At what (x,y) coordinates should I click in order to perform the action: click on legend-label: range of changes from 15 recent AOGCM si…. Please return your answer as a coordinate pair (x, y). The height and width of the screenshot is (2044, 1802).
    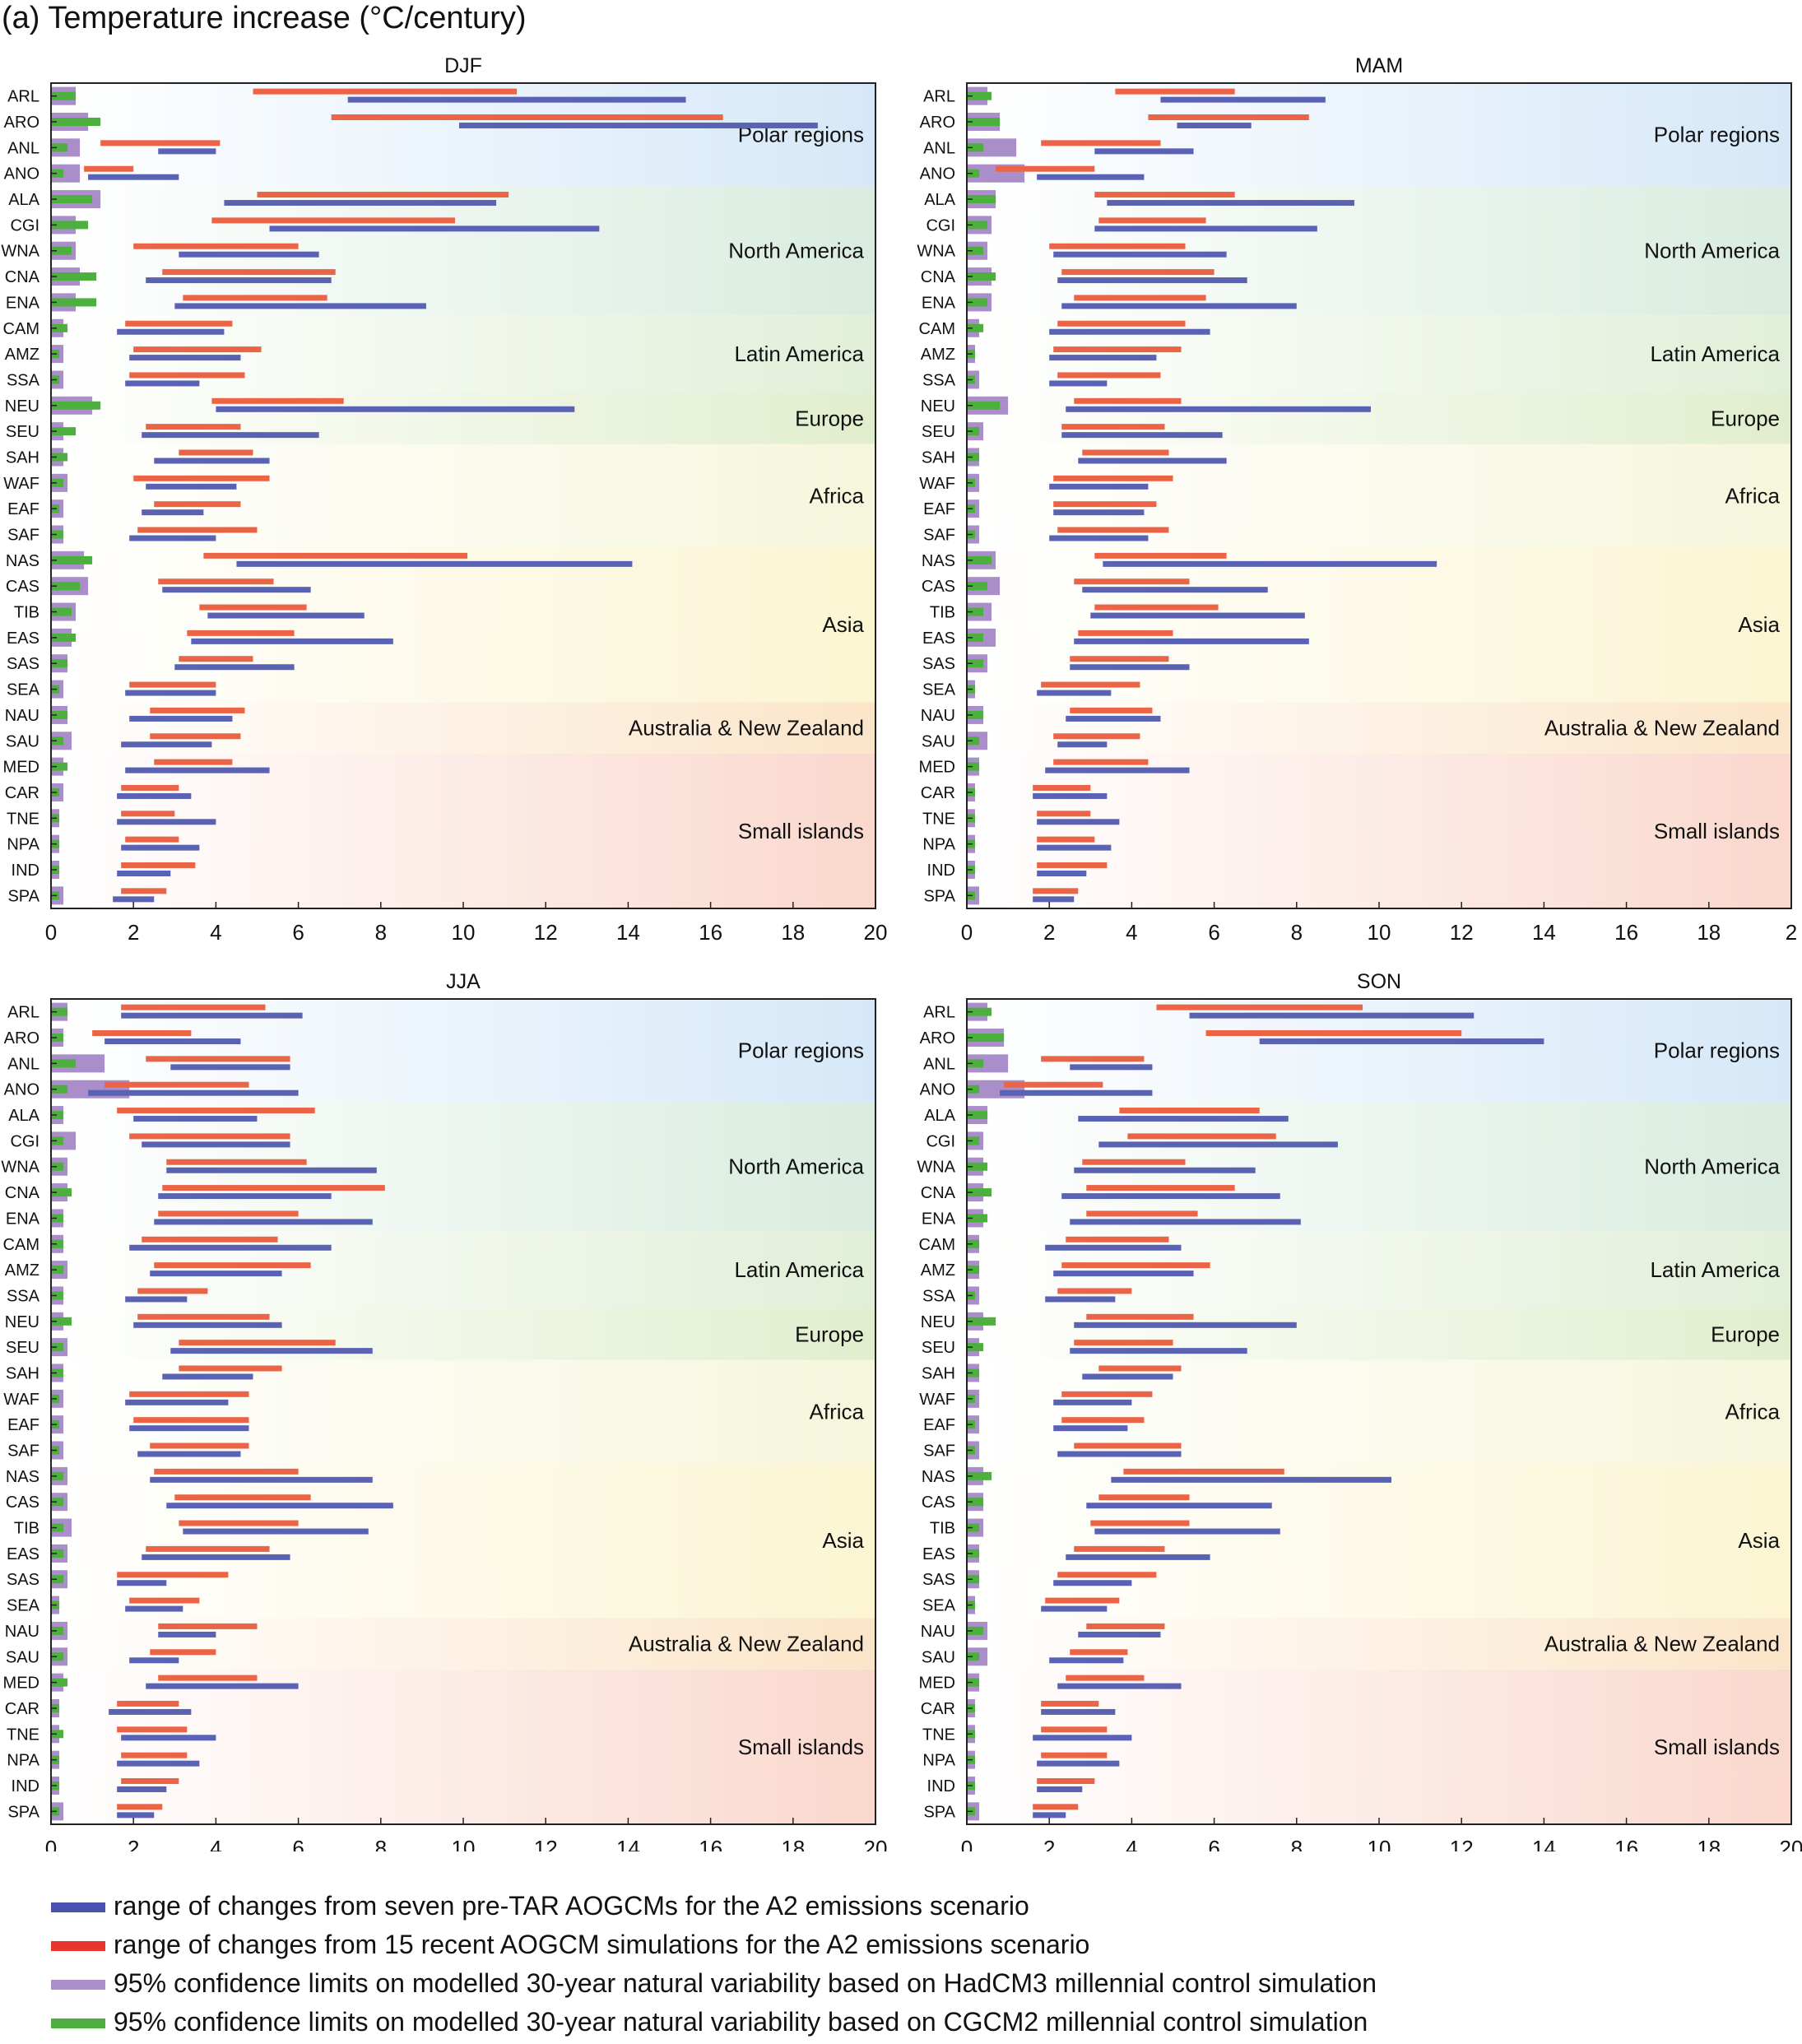
    Looking at the image, I should click on (602, 1945).